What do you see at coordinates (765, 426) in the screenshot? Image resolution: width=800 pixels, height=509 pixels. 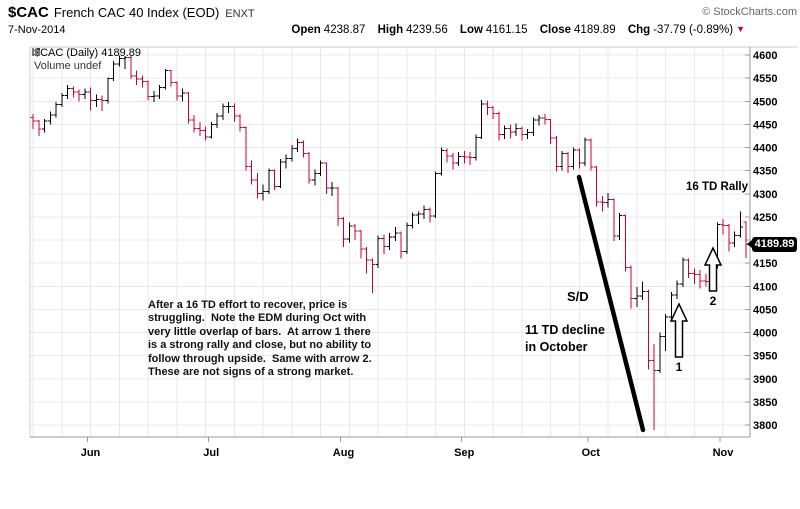 I see `svg-text: 3800` at bounding box center [765, 426].